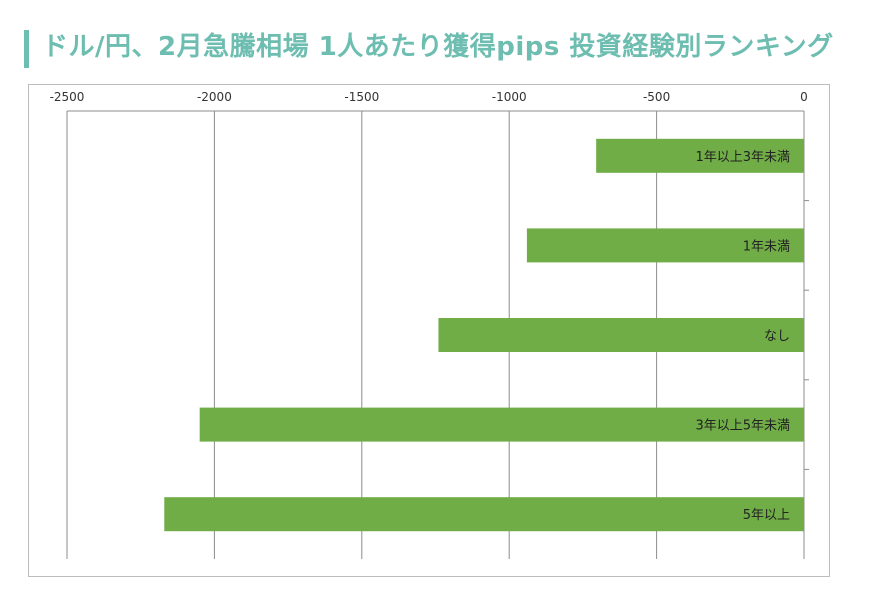 The image size is (887, 609). What do you see at coordinates (67, 97) in the screenshot?
I see `x-tick-label: -2500` at bounding box center [67, 97].